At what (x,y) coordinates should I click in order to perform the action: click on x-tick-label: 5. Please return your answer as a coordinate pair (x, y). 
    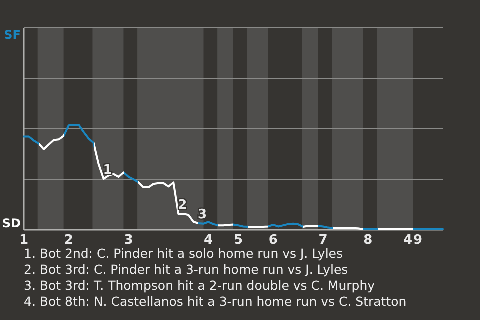
    Looking at the image, I should click on (239, 240).